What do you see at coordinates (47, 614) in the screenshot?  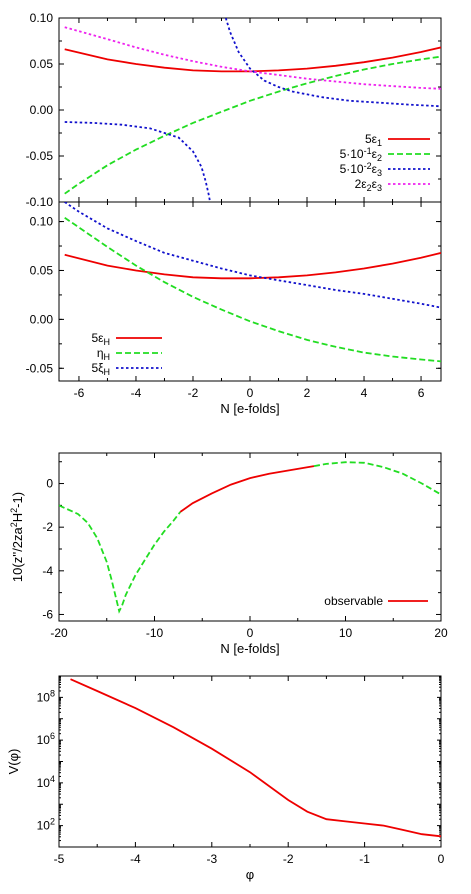 I see `y-tick-label: -6` at bounding box center [47, 614].